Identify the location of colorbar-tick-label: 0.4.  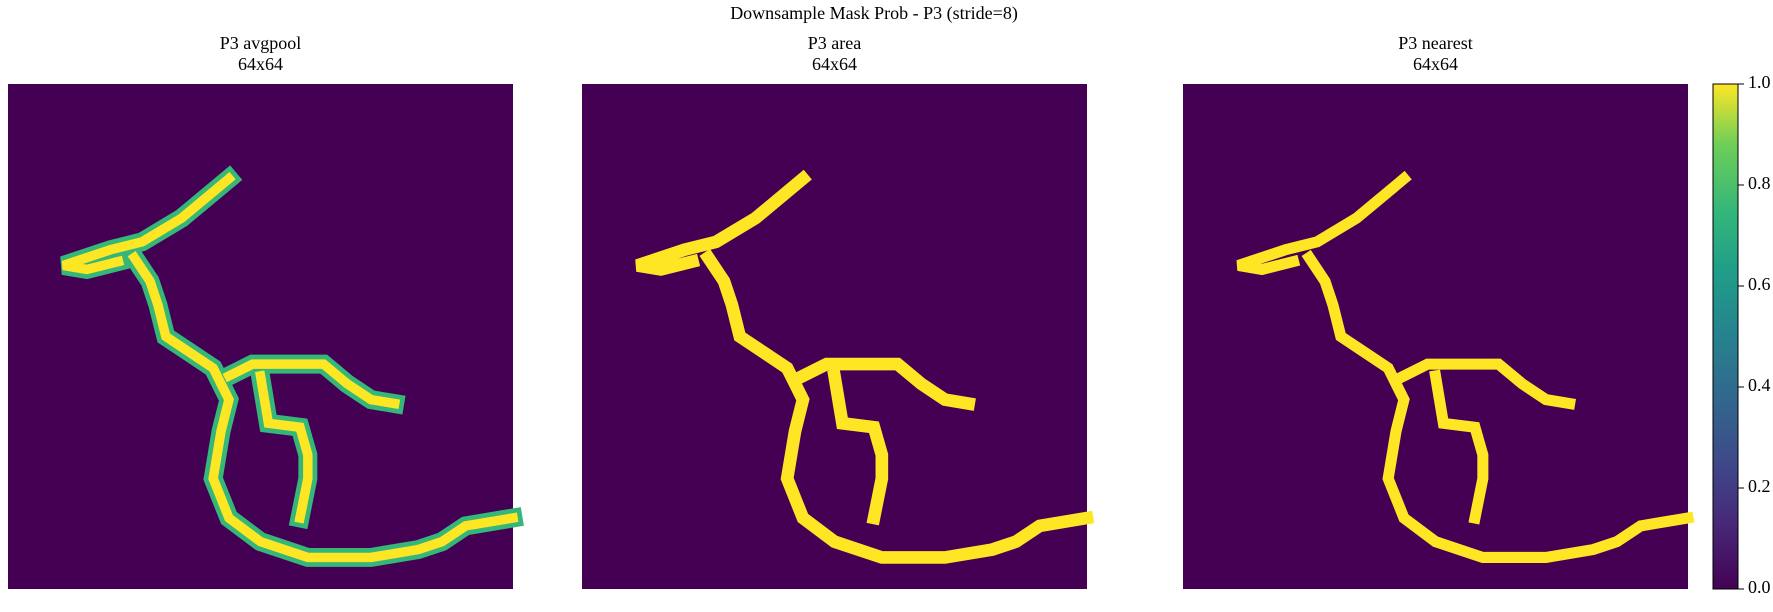
(1759, 385).